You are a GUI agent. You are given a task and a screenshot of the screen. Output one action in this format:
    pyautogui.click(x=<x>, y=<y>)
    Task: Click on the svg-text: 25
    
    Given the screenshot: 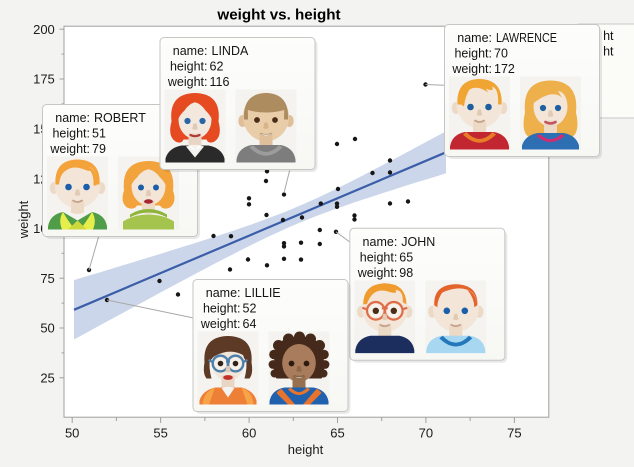 What is the action you would take?
    pyautogui.click(x=47, y=378)
    